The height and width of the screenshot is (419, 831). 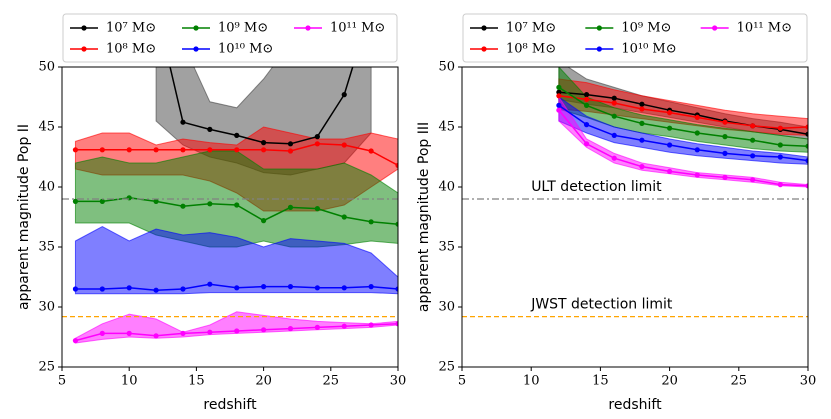 I want to click on x-tick-label: 10, so click(x=531, y=381).